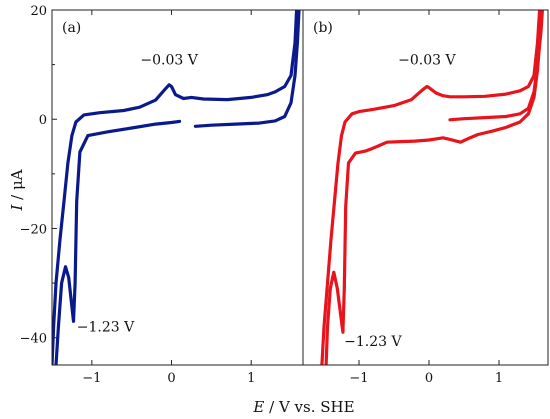 This screenshot has width=550, height=419. What do you see at coordinates (429, 378) in the screenshot?
I see `x-tick-label-b: 0` at bounding box center [429, 378].